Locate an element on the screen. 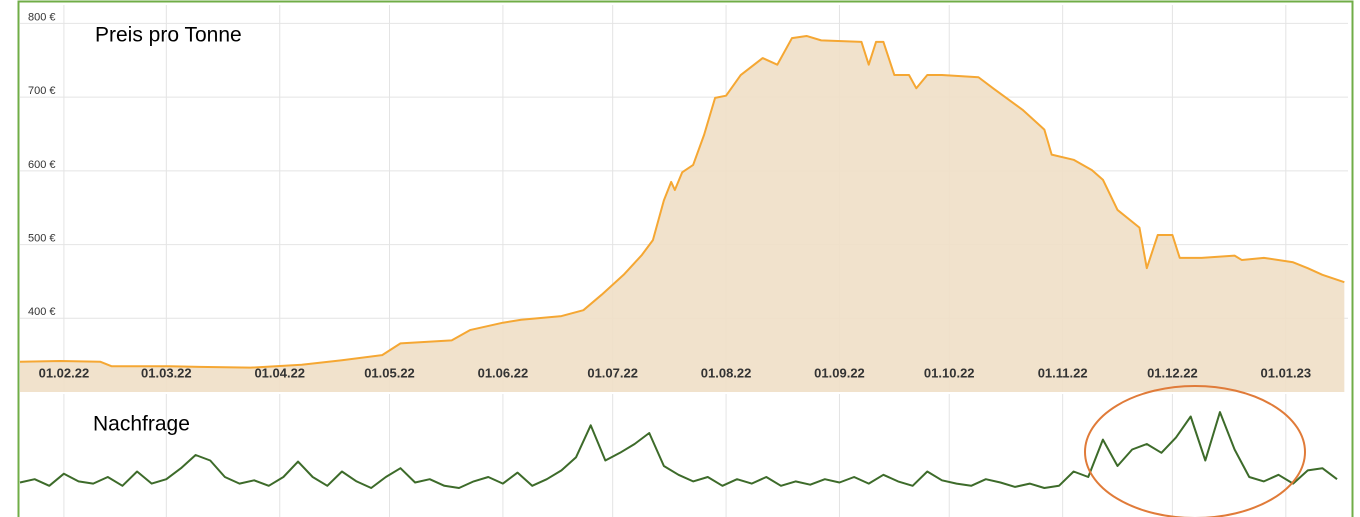  x-tick-label: 01.03.22 is located at coordinates (166, 372).